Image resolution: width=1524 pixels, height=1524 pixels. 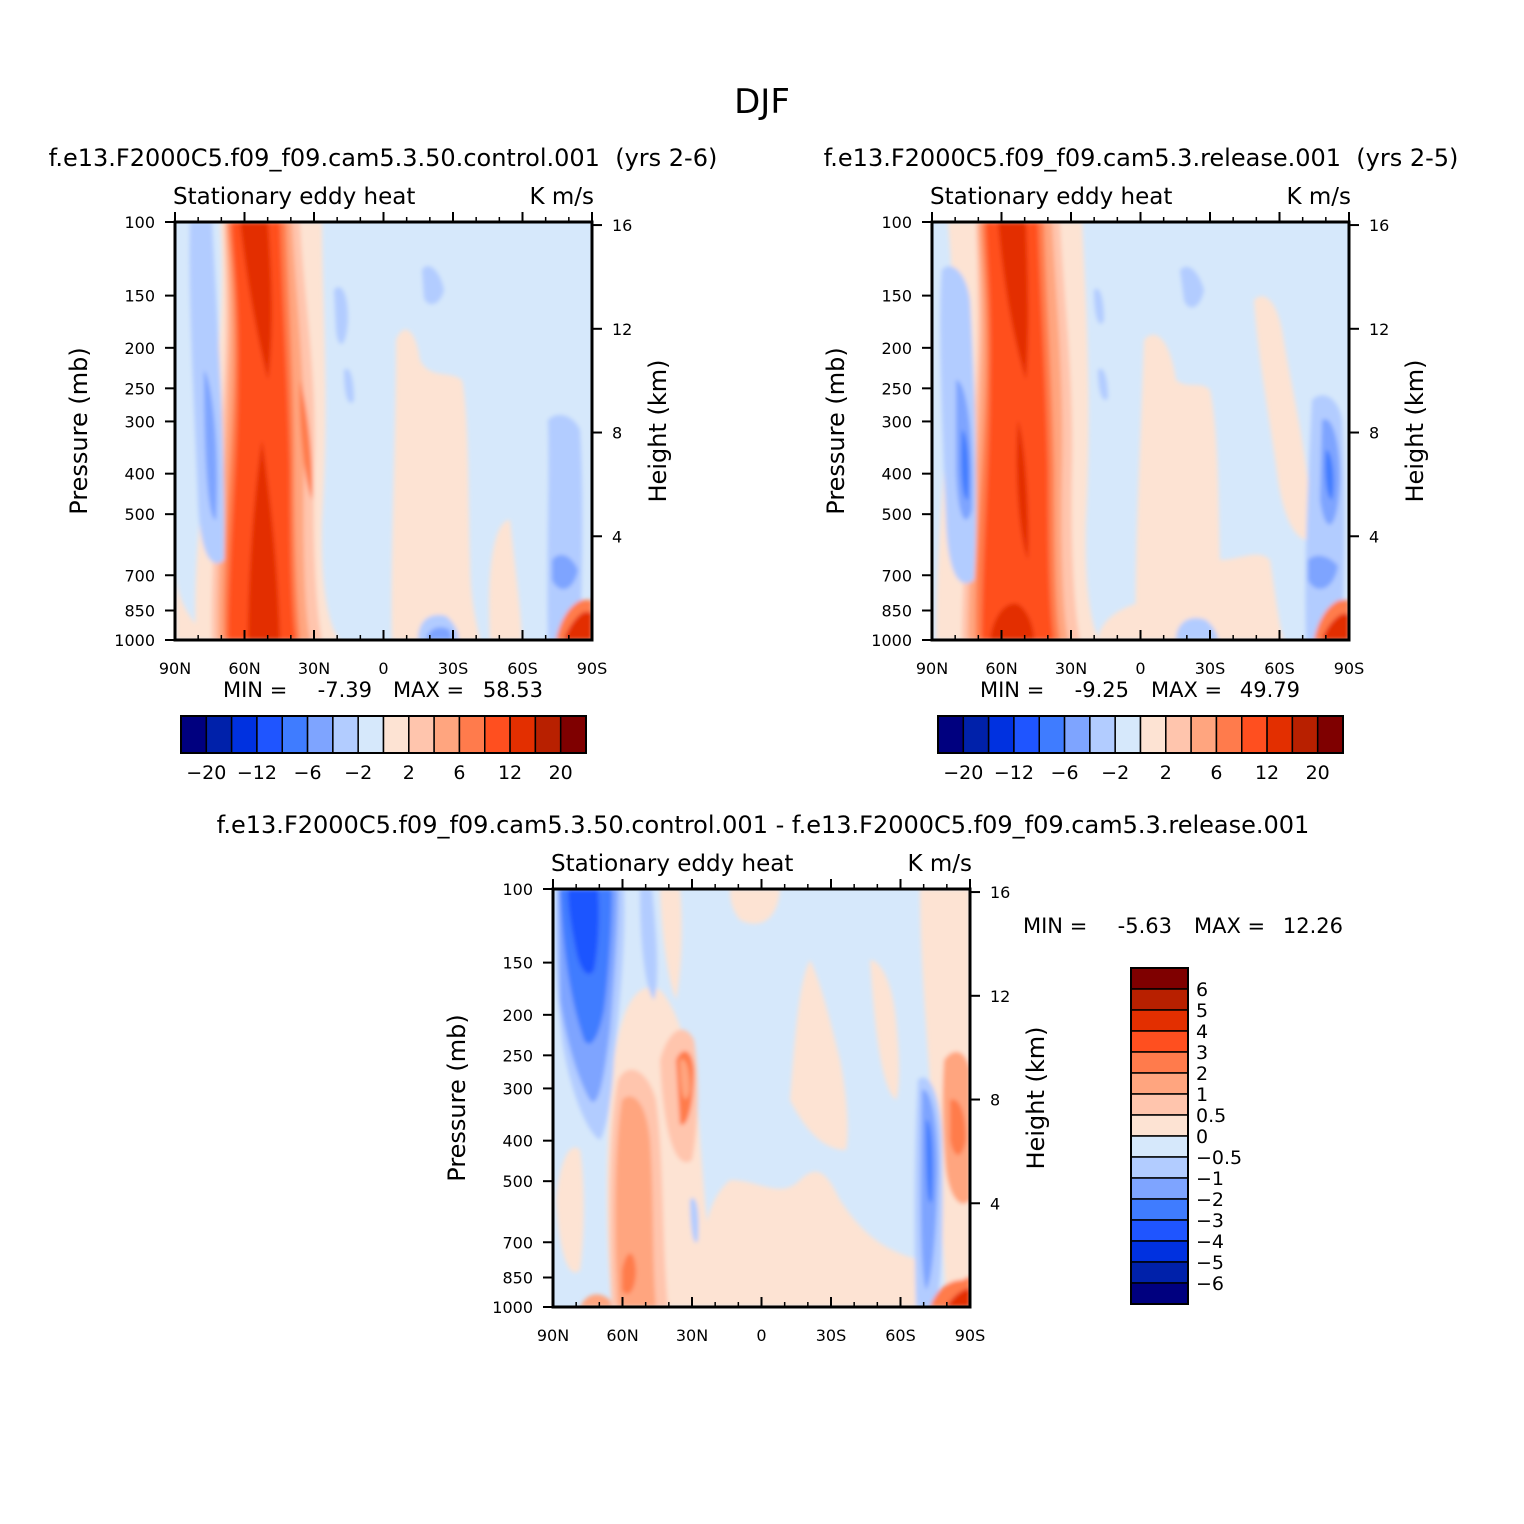 I want to click on panel-release-rtick-label: 12, so click(x=1379, y=329).